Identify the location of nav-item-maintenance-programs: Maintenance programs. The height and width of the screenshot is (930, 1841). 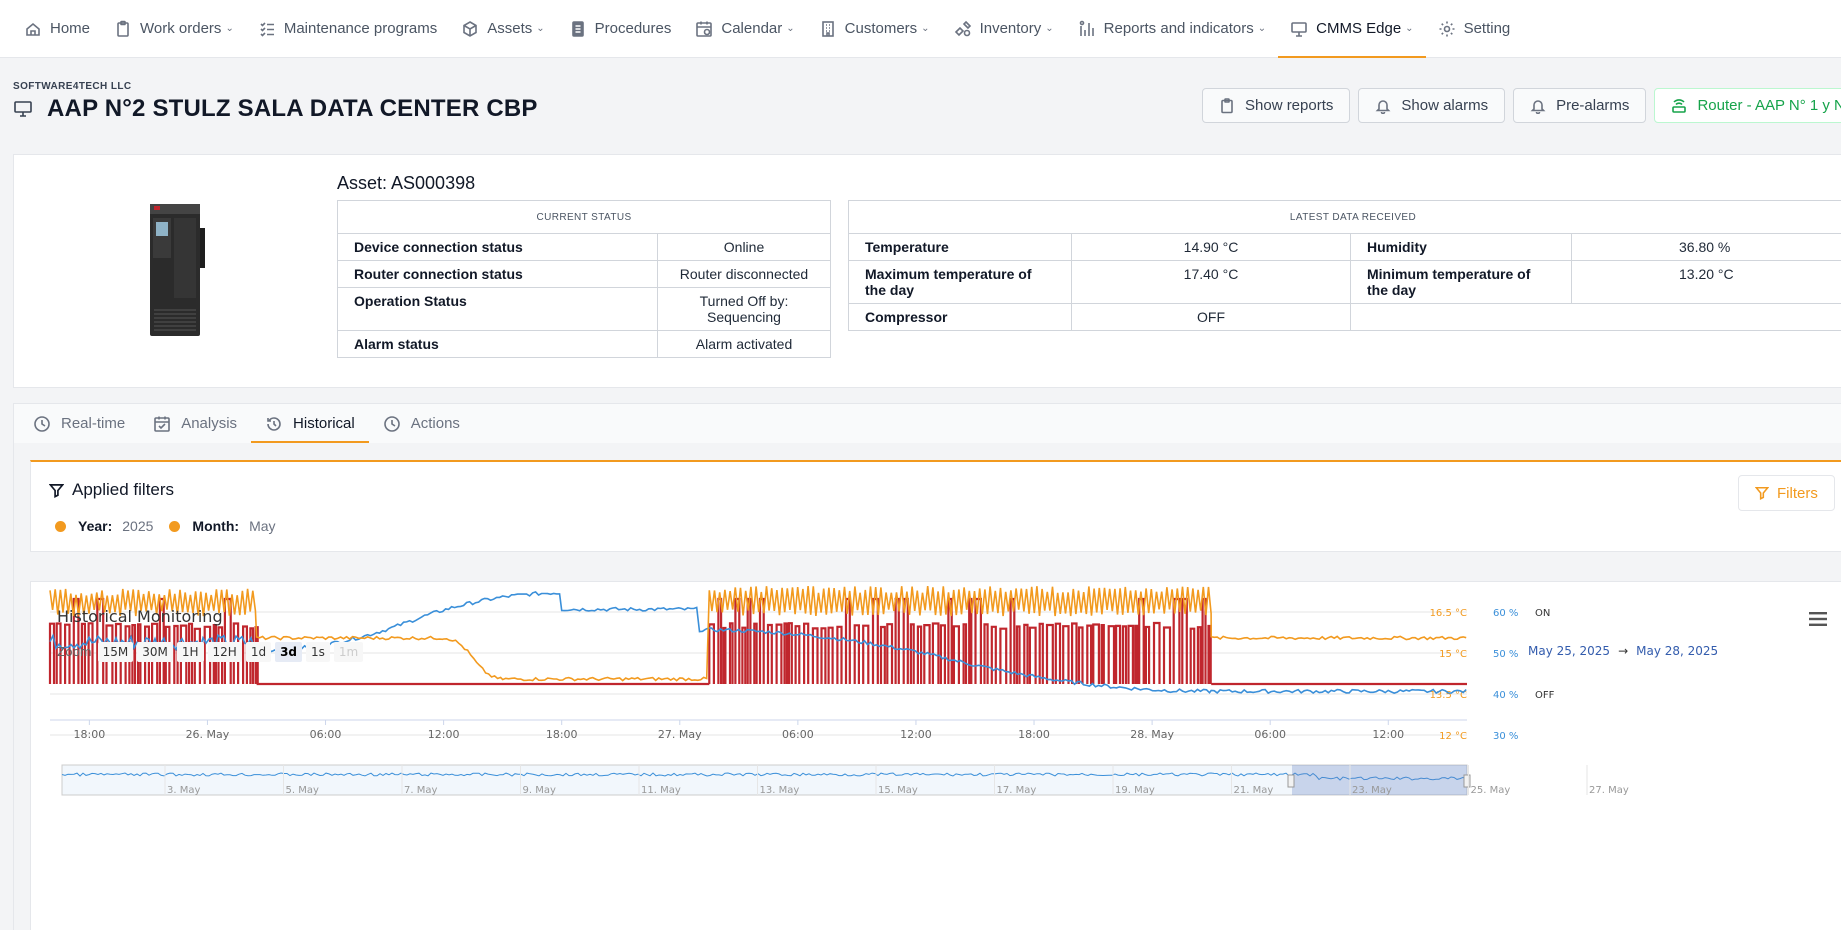
(347, 29).